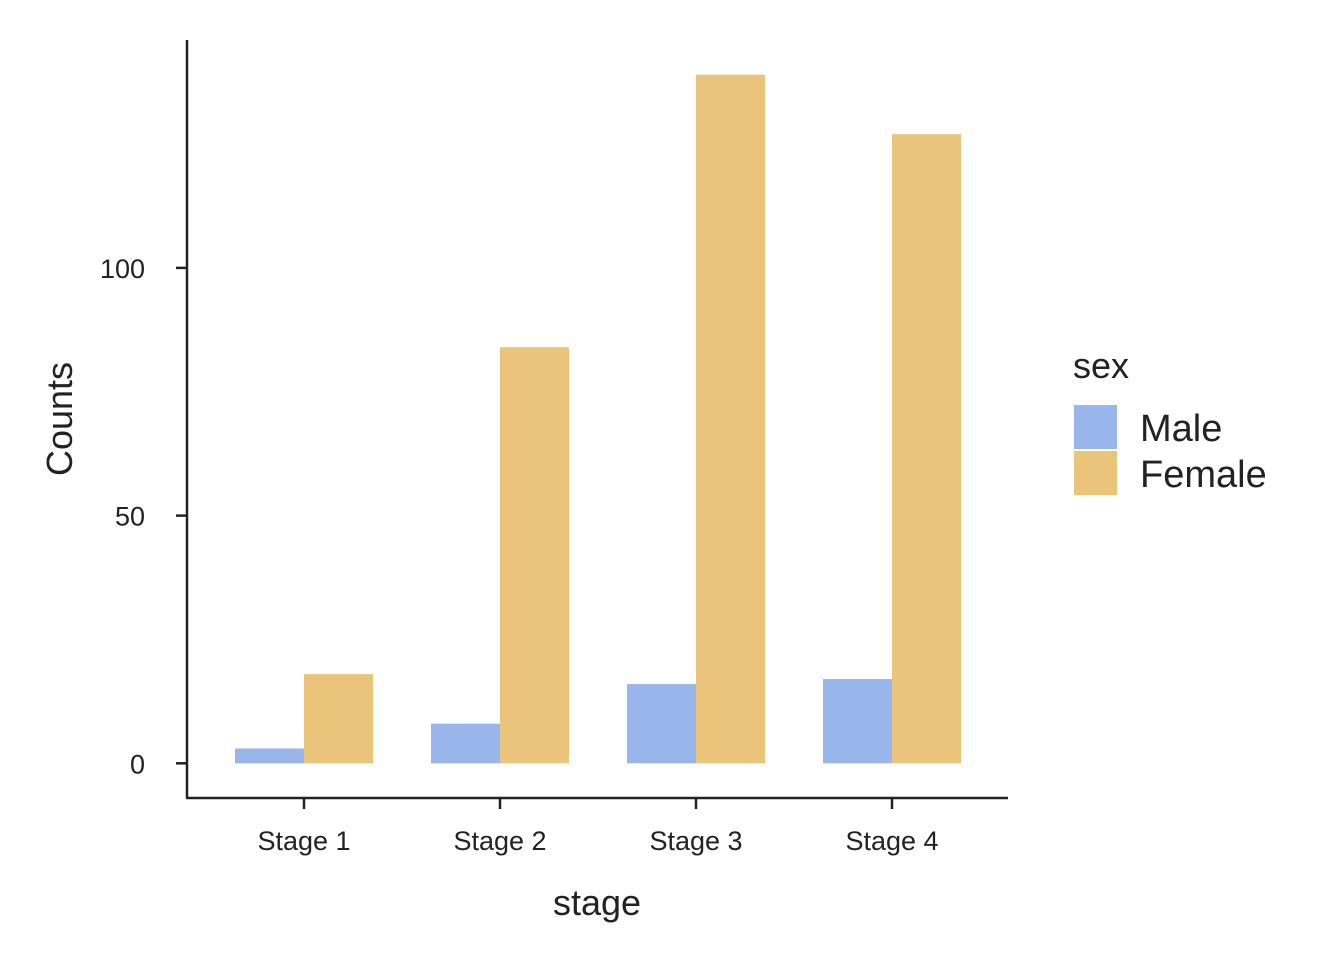  Describe the element at coordinates (695, 841) in the screenshot. I see `x-tick-label: Stage 3` at that location.